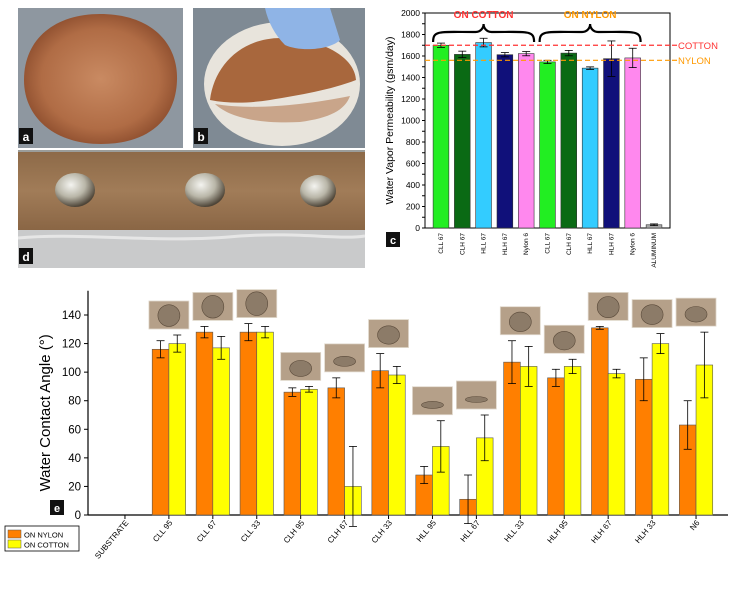 This screenshot has width=736, height=590. What do you see at coordinates (645, 531) in the screenshot?
I see `x-tick-label: HLH 33` at bounding box center [645, 531].